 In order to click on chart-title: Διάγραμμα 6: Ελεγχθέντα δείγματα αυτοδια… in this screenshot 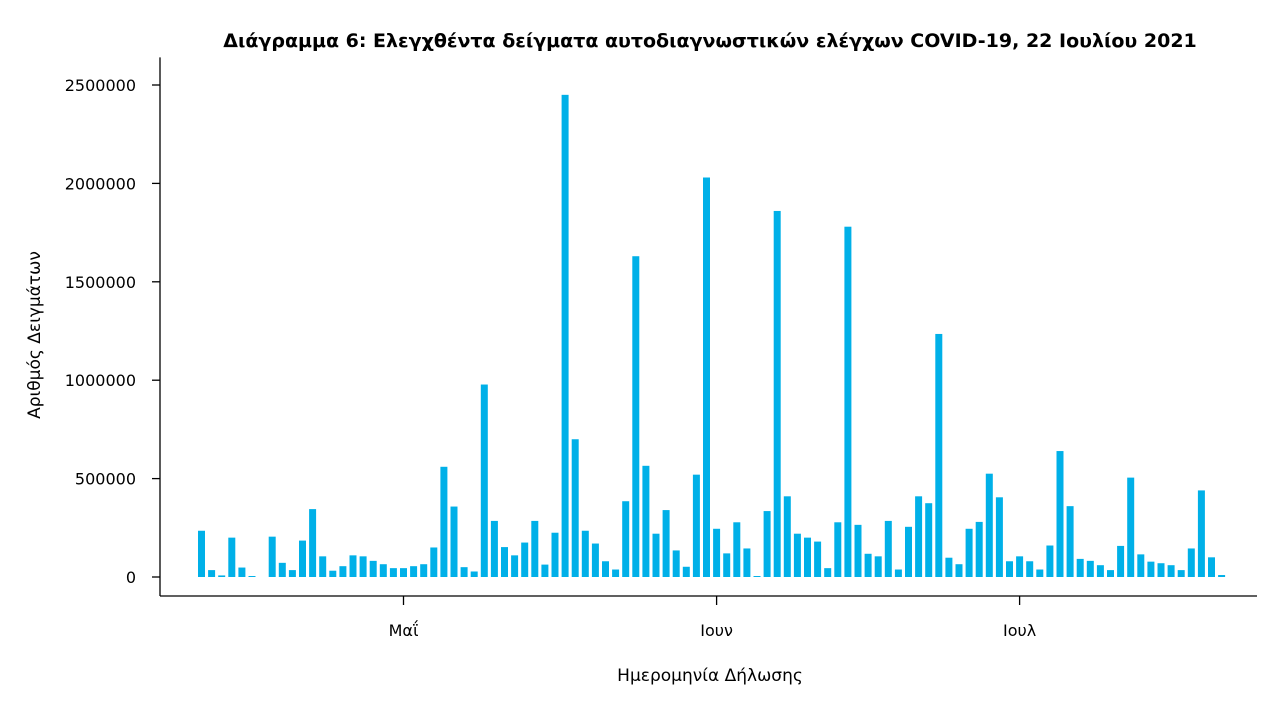, I will do `click(710, 41)`.